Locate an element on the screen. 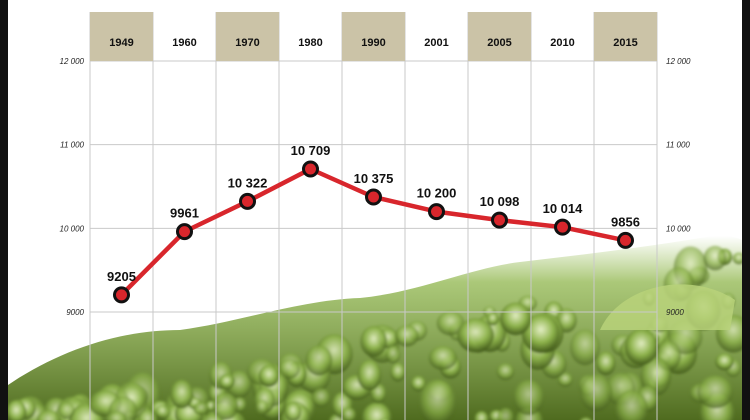 The image size is (750, 420). year-label: 1960 is located at coordinates (184, 43).